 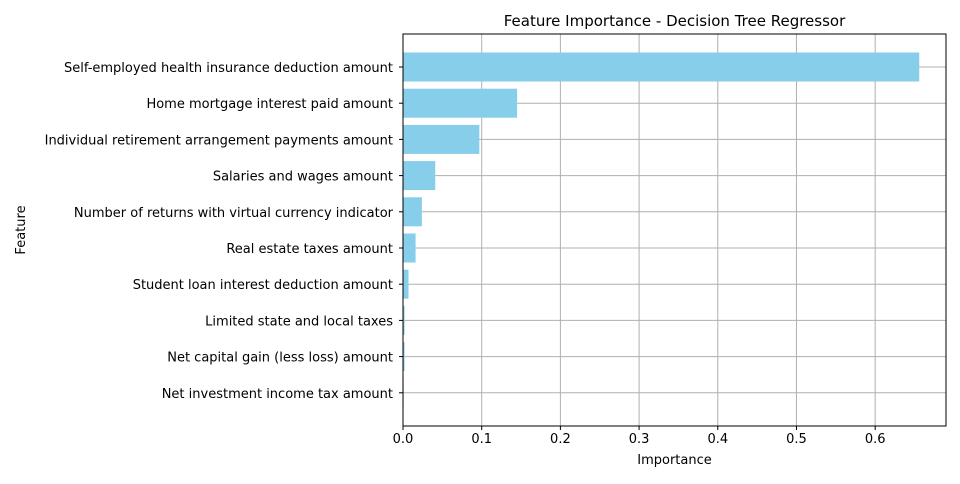 I want to click on x-tick-label: 0.1, so click(x=481, y=439).